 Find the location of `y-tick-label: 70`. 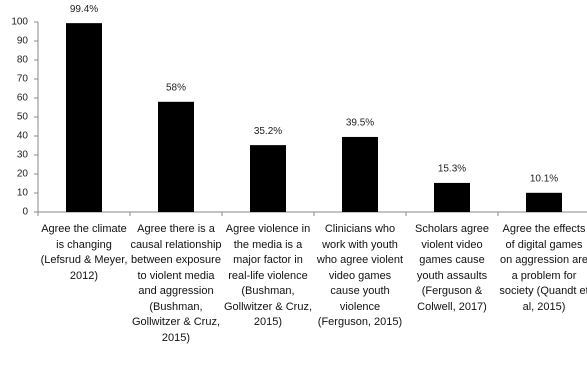

y-tick-label: 70 is located at coordinates (23, 79).